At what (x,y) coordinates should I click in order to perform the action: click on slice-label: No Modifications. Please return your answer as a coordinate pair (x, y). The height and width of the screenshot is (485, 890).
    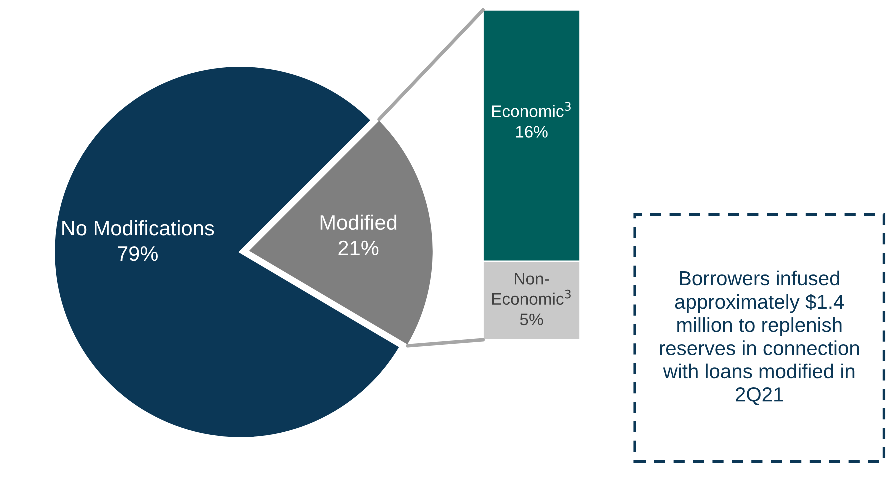
    Looking at the image, I should click on (138, 228).